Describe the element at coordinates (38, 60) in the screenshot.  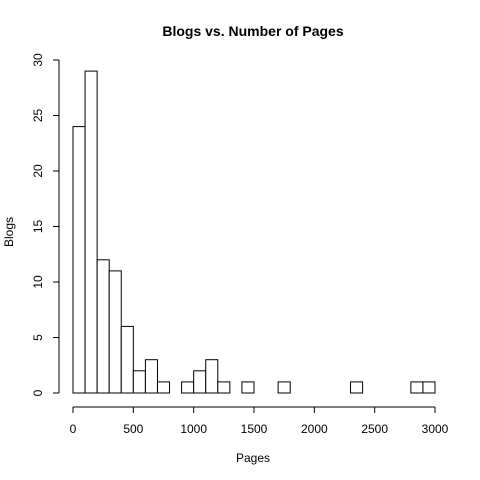
I see `y-tick-label: 30` at that location.